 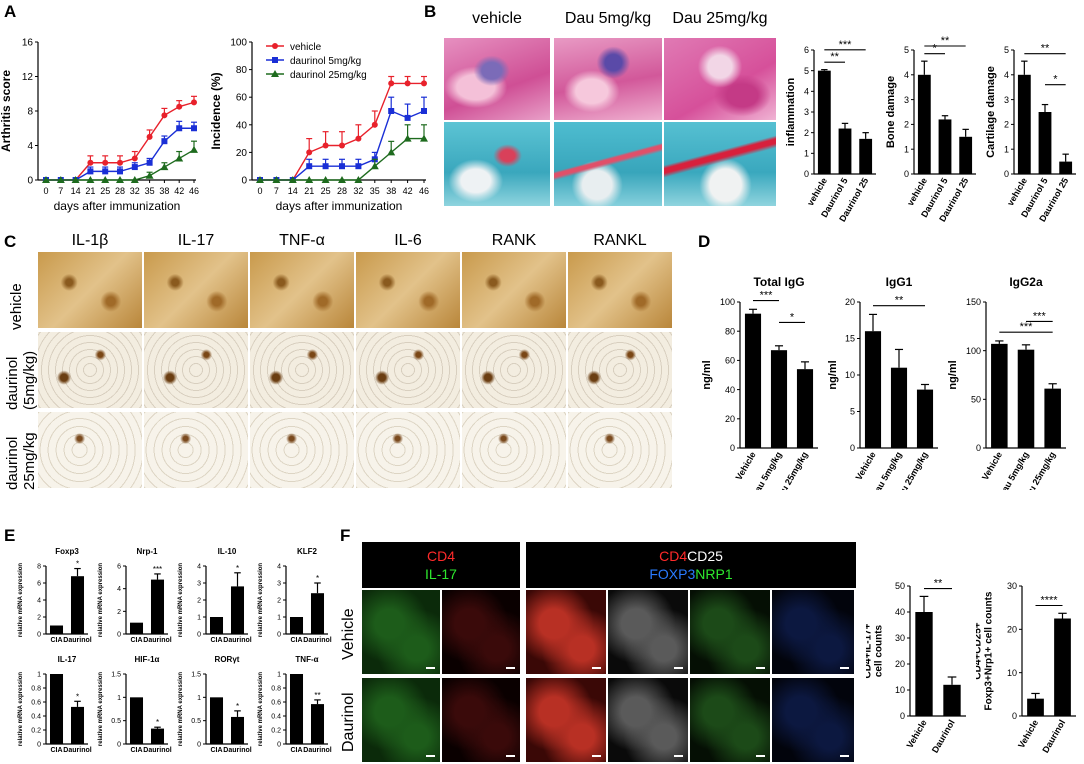 I want to click on y-tick-label: 4, so click(x=279, y=566).